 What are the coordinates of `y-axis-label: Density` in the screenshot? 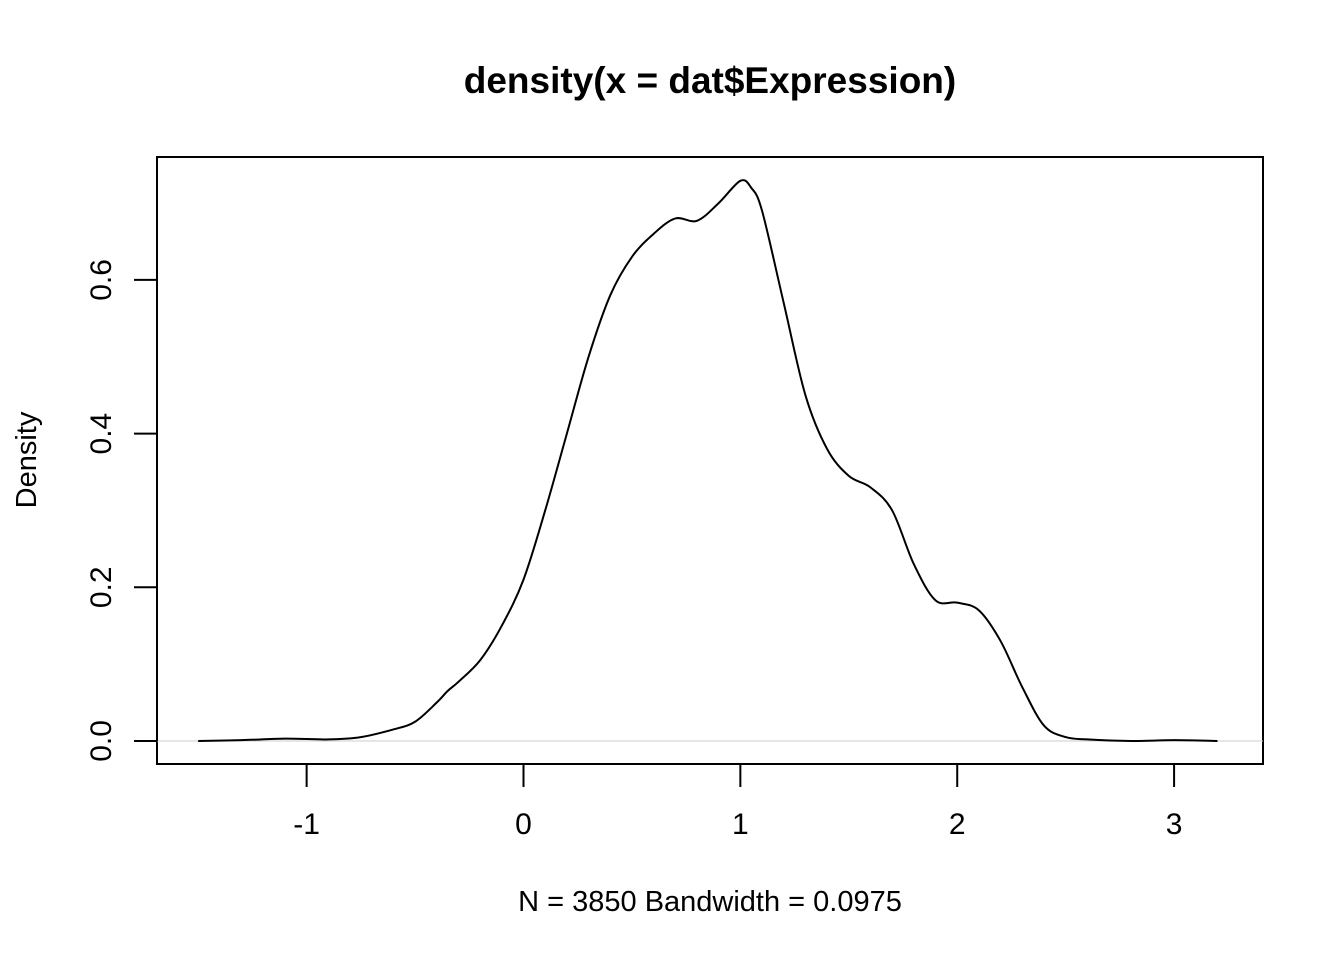 It's located at (27, 459).